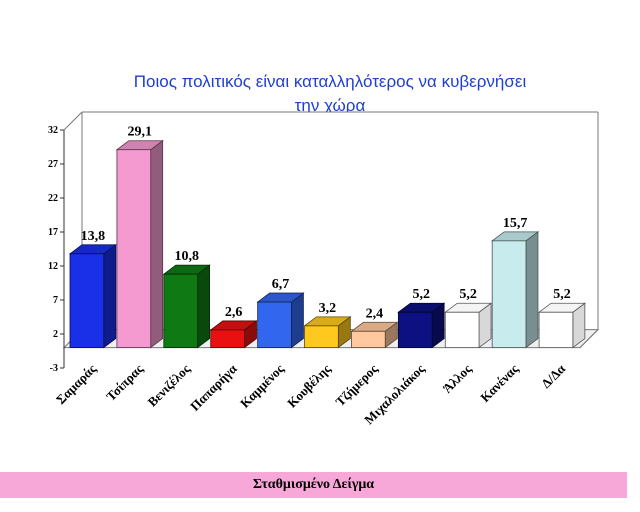 The width and height of the screenshot is (640, 512). I want to click on frame-top-left-diagonal, so click(73, 121).